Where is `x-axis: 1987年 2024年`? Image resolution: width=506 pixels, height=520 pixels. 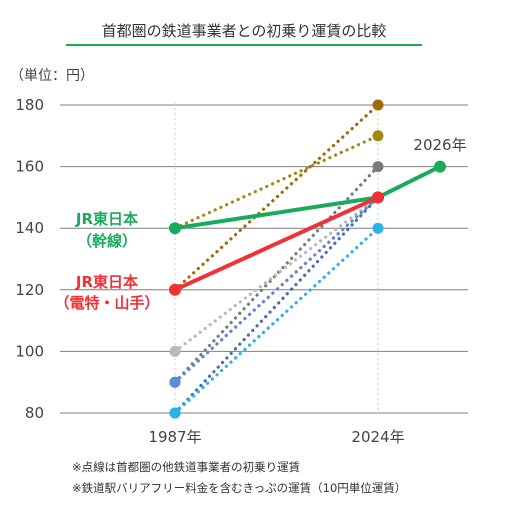 x-axis: 1987年 2024年 is located at coordinates (276, 437).